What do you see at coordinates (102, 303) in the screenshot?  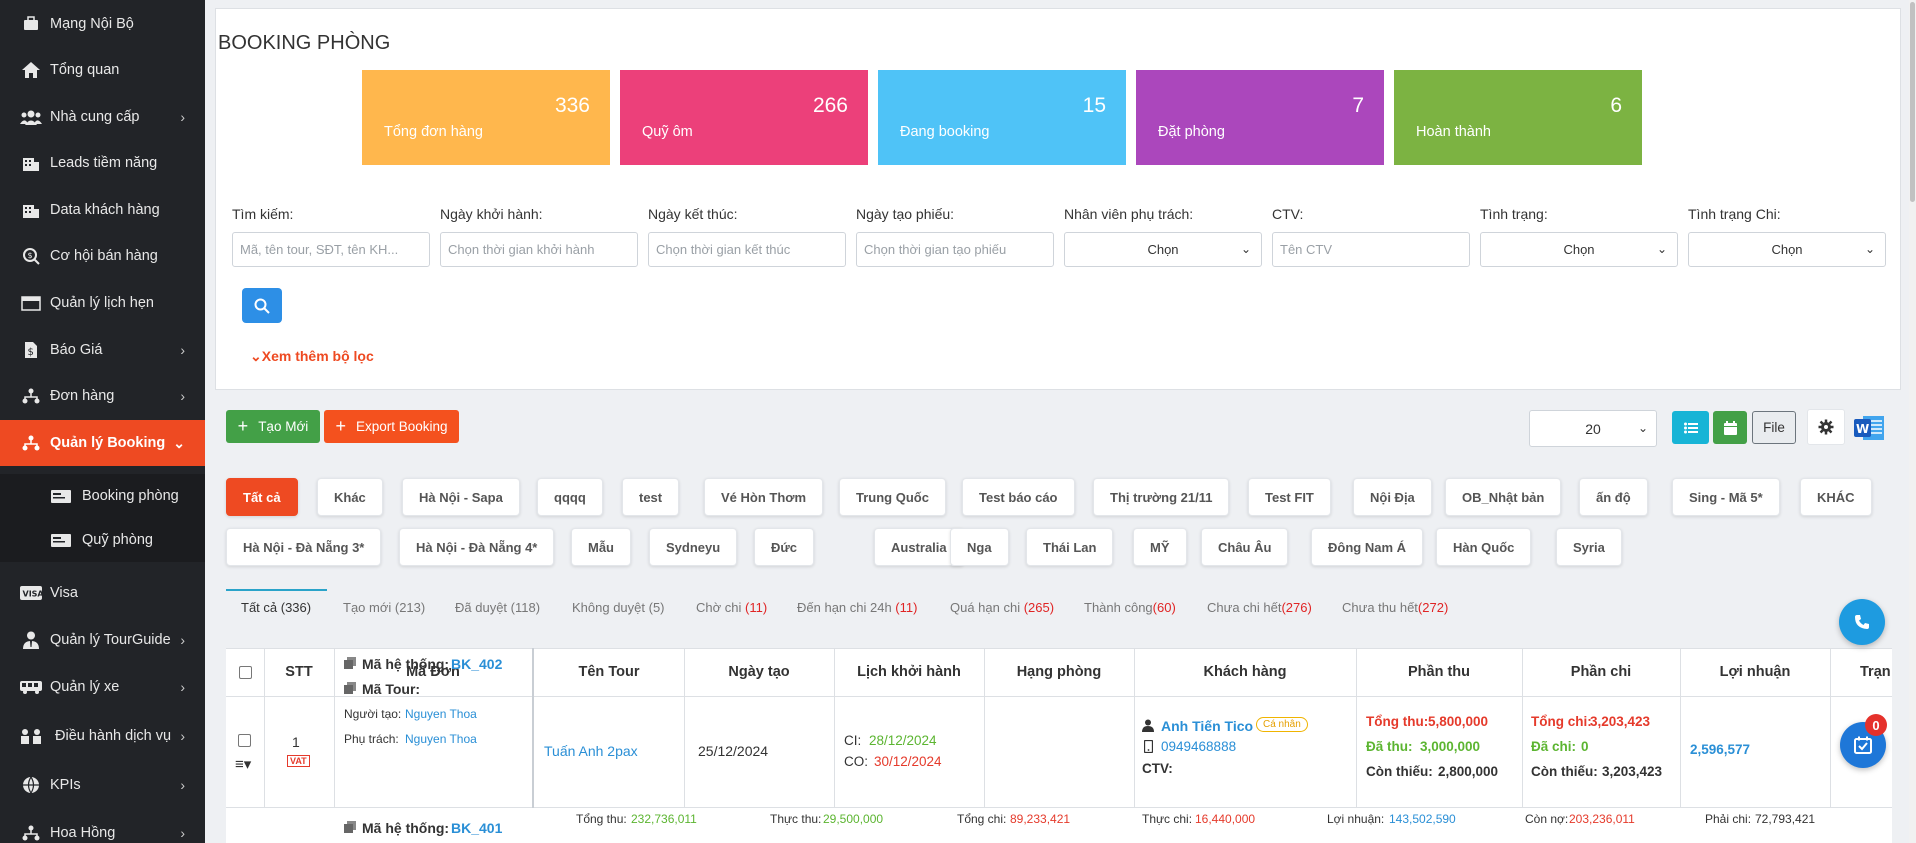 I see `sidebar-item-quan-ly-lich-hen: Quản lý lịch hẹn` at bounding box center [102, 303].